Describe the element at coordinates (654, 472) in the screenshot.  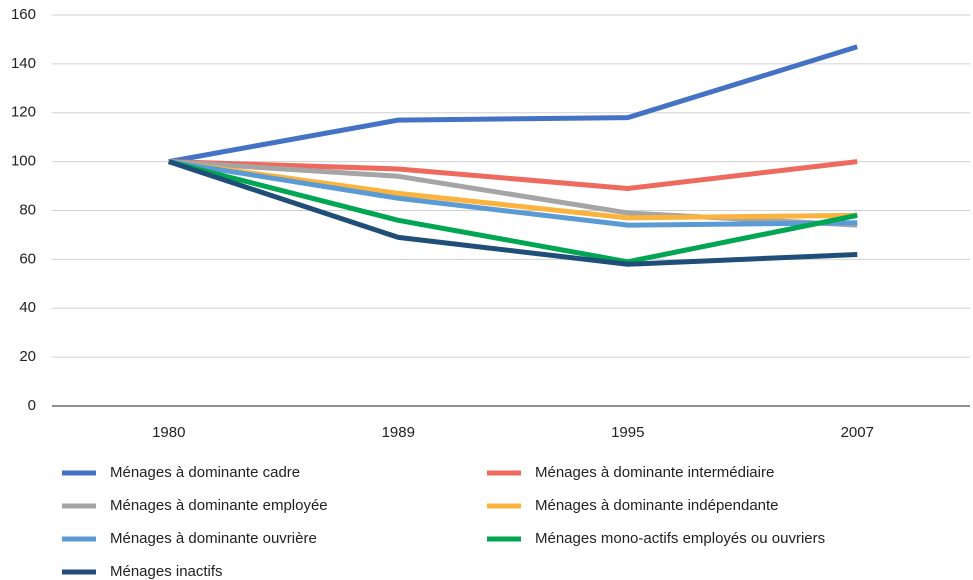
I see `legend-label: Ménages à dominante intermédiaire` at that location.